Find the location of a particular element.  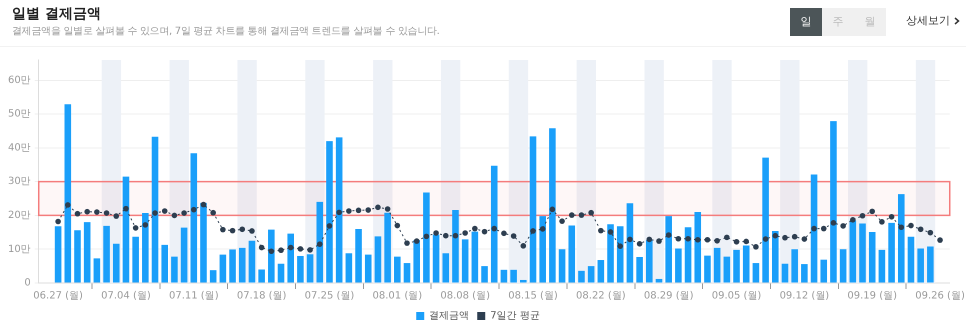

x-tick-label: 08.22 (월) is located at coordinates (601, 296).